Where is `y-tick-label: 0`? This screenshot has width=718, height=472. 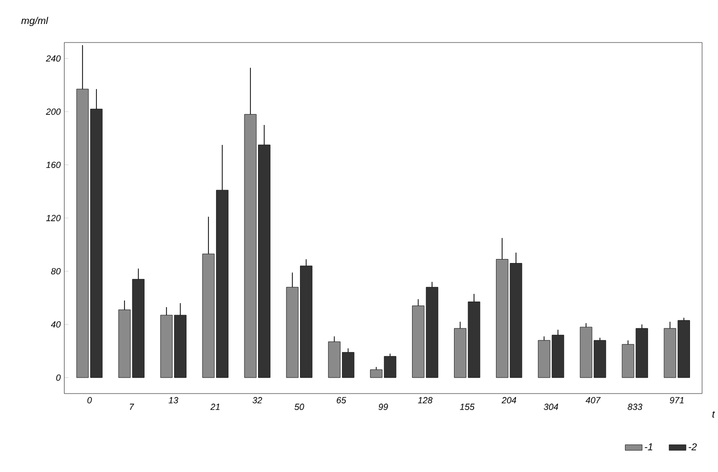 y-tick-label: 0 is located at coordinates (58, 377).